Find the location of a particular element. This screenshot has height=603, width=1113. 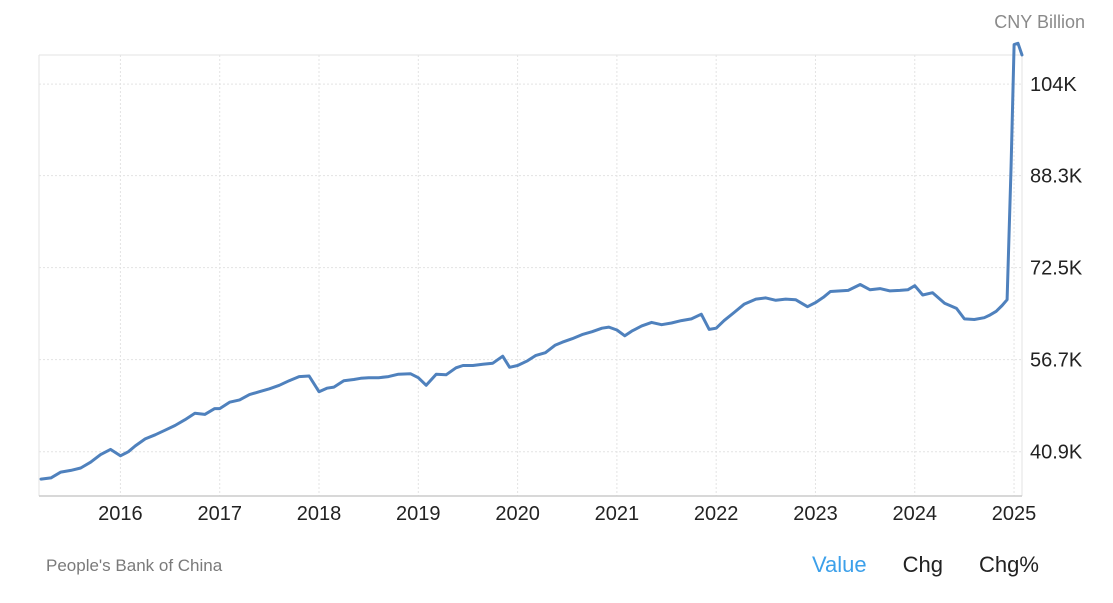

x-axis-labels: 2016 2017 2018 2019 2020 2021 2022 2023 2024 2025 is located at coordinates (567, 514).